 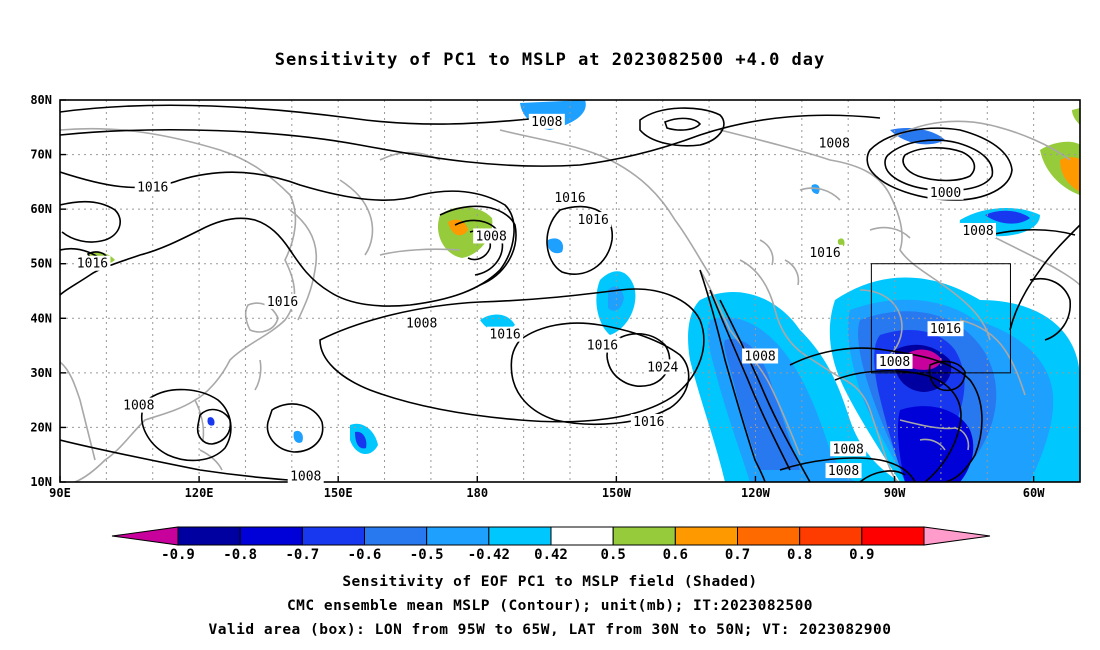 What do you see at coordinates (145, 536) in the screenshot?
I see `colorbar-low-arrow` at bounding box center [145, 536].